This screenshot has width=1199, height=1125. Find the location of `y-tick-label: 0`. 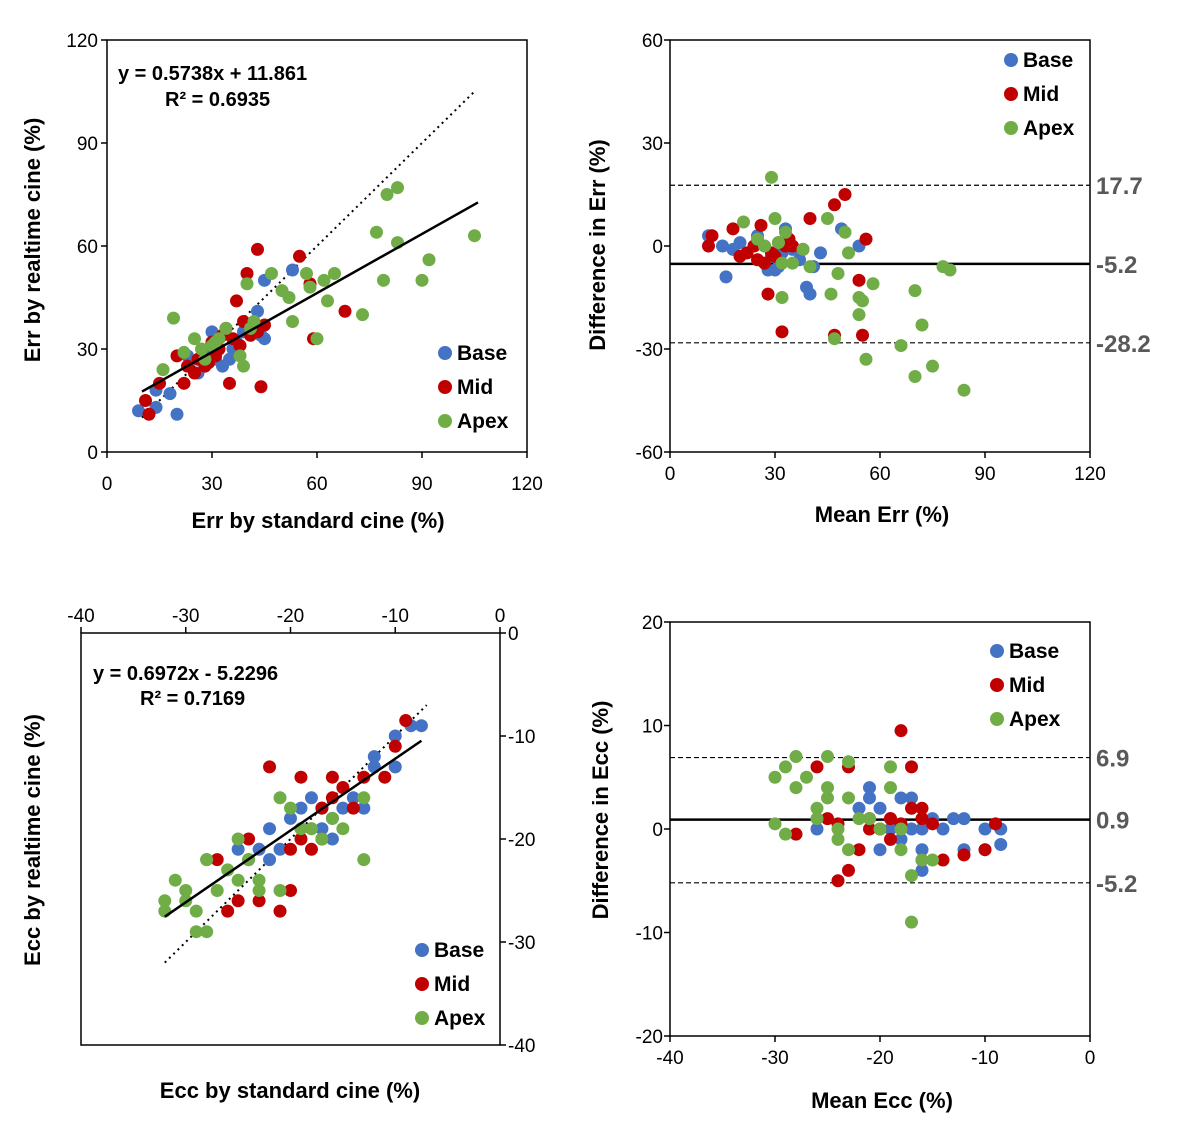

y-tick-label: 0 is located at coordinates (657, 830).